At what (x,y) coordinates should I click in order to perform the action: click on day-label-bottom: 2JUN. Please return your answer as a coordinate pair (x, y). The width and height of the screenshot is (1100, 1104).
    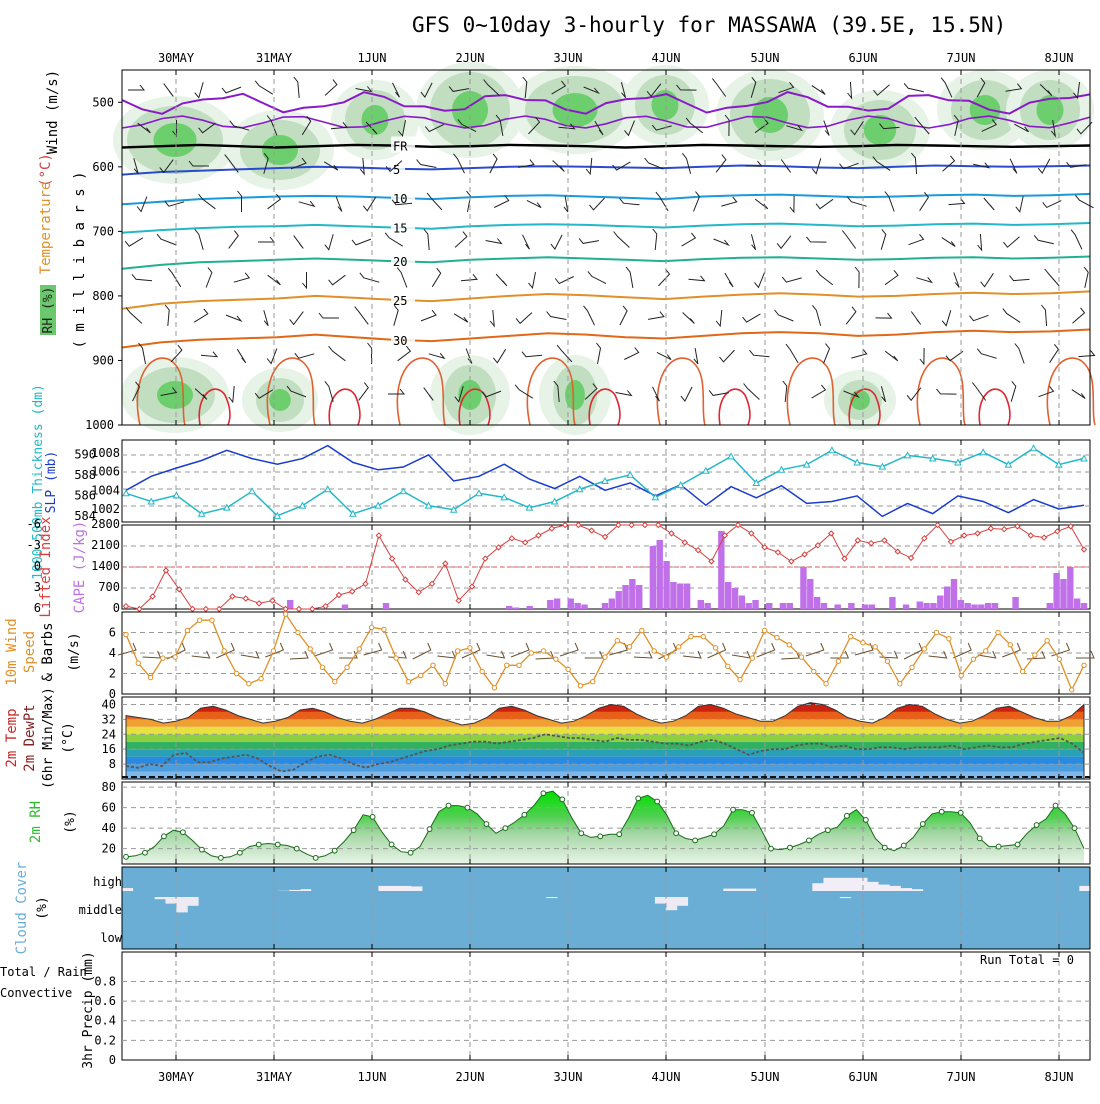
    Looking at the image, I should click on (470, 1077).